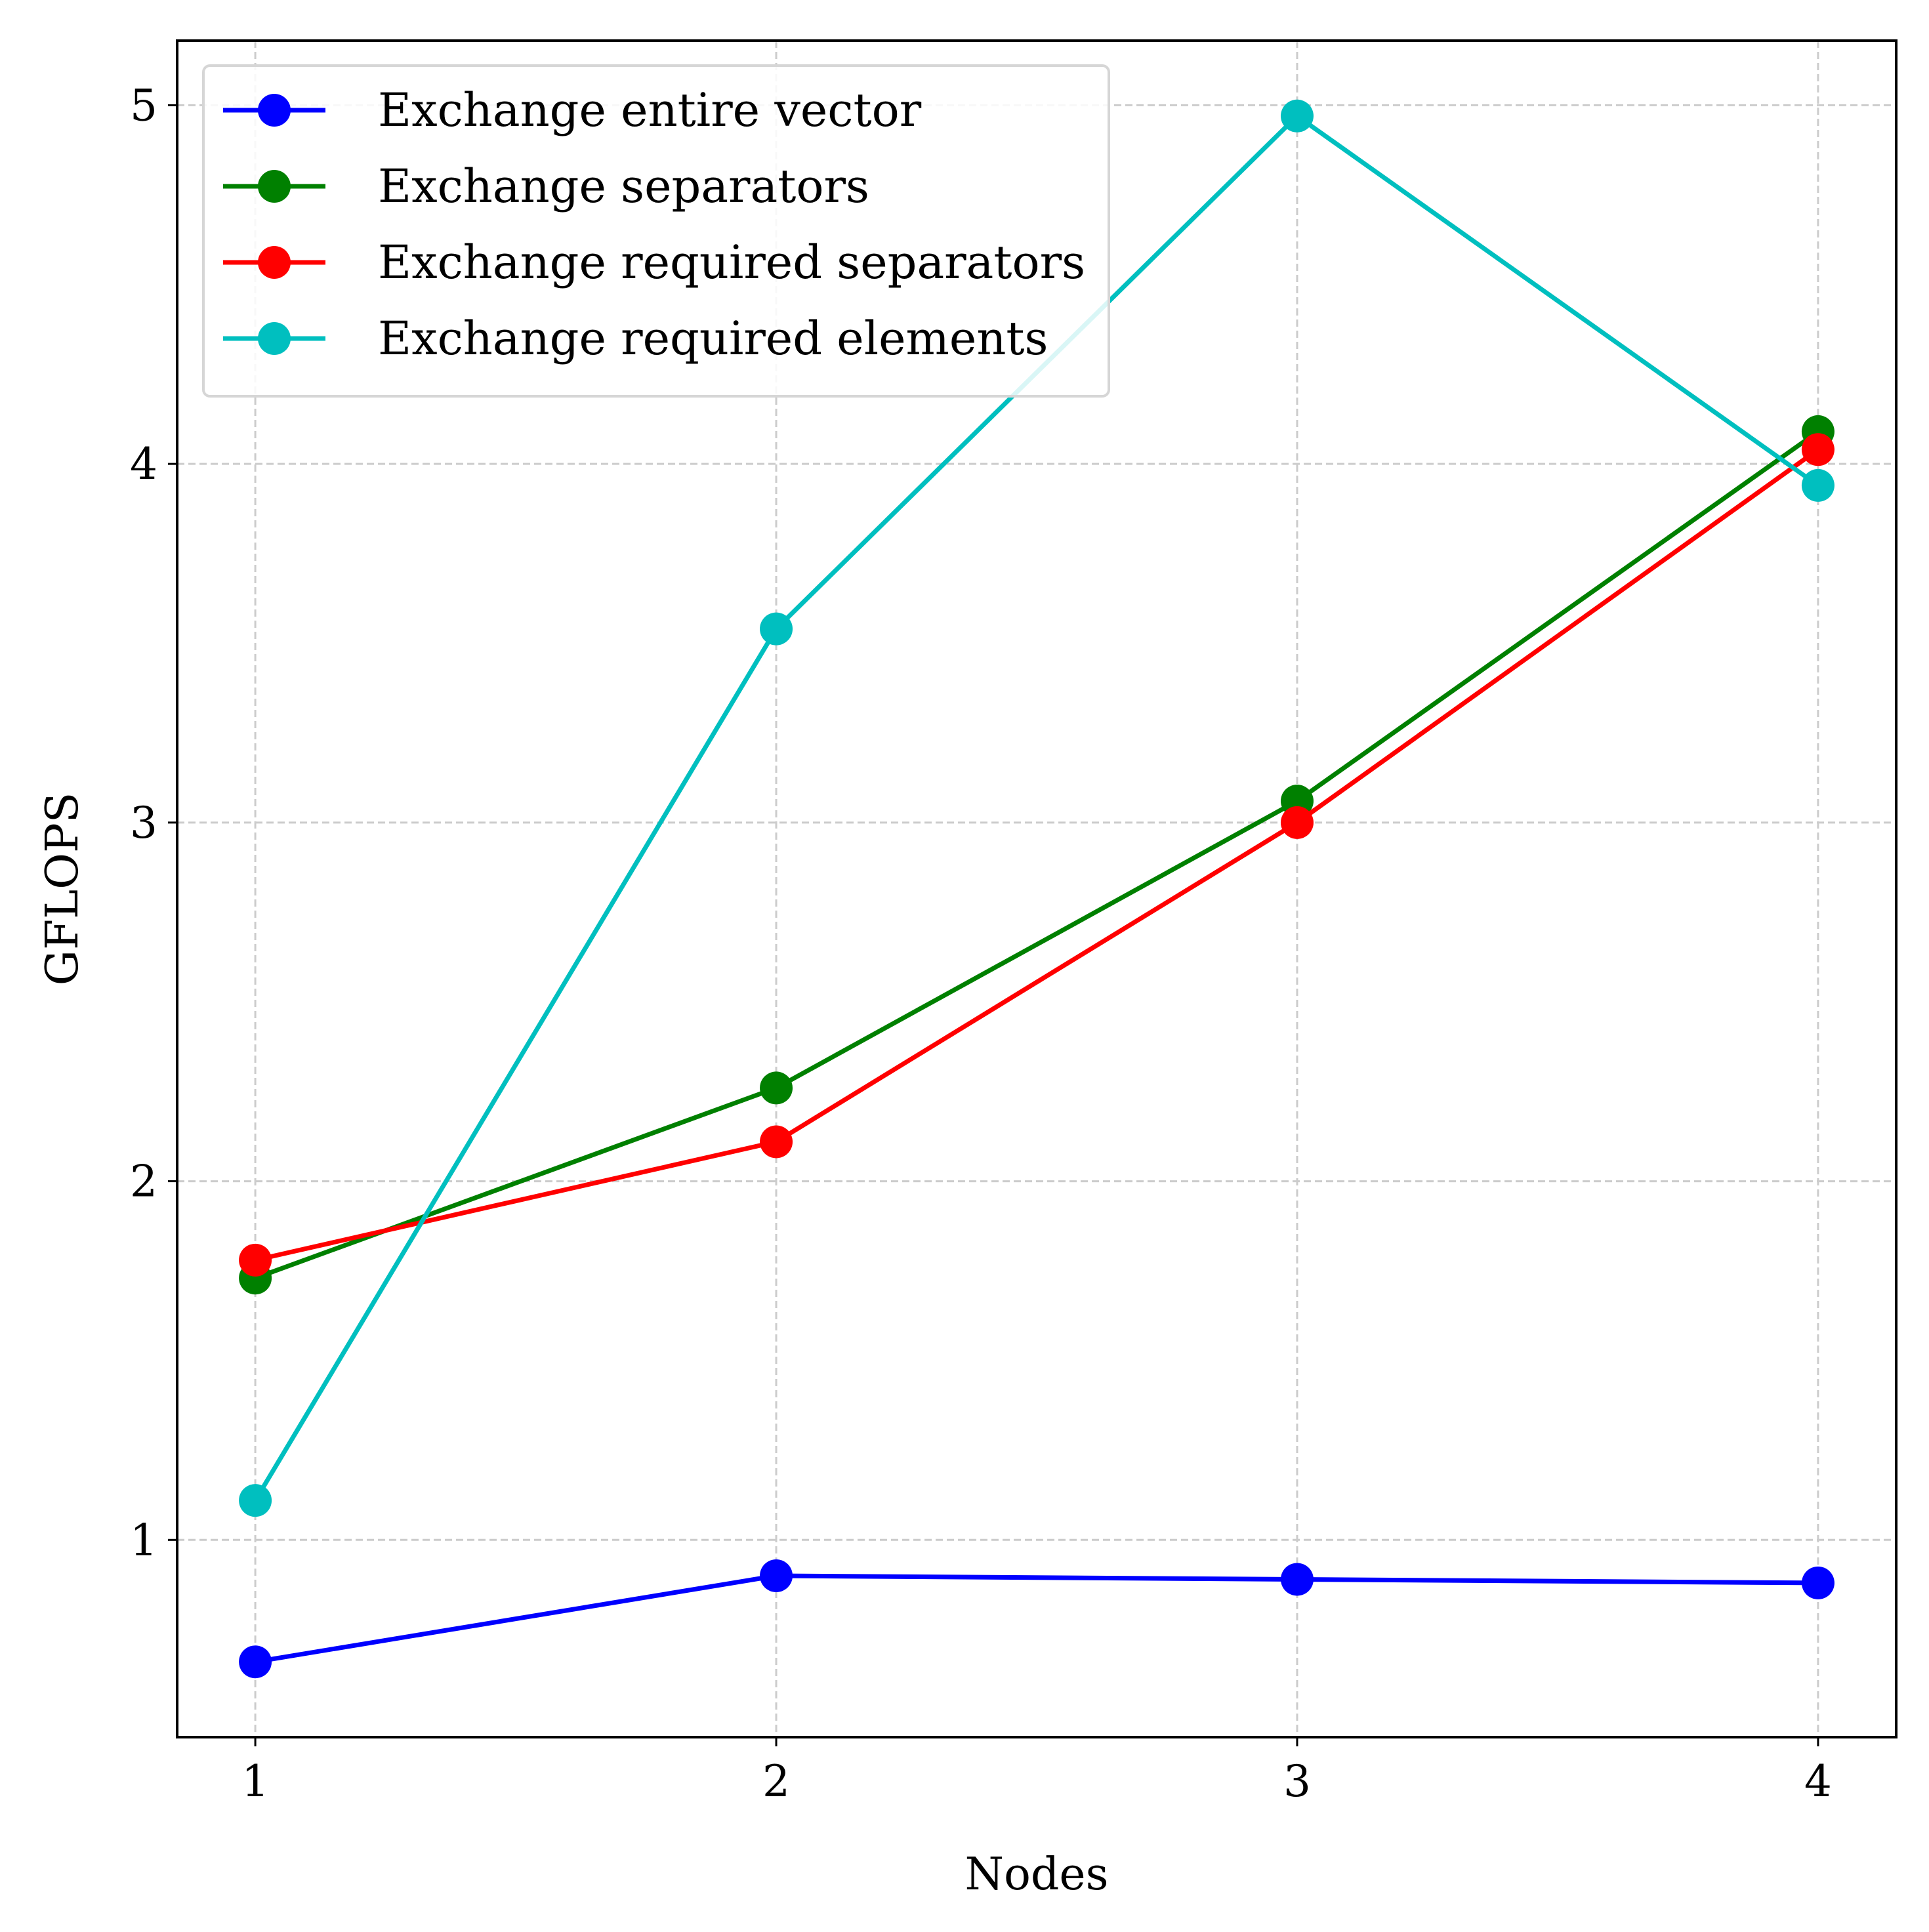 The height and width of the screenshot is (1932, 1929). I want to click on y-tick-label: 1, so click(143, 1540).